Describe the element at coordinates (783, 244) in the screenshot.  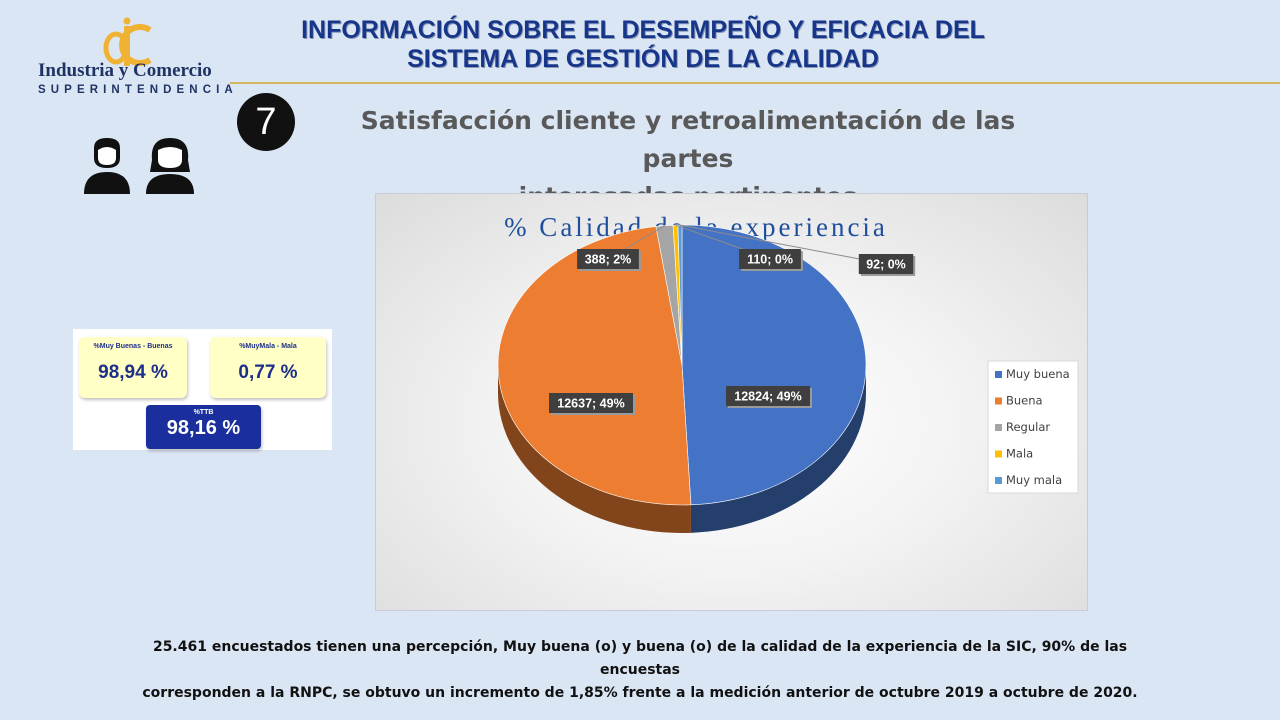
I see `pie-leader-muy-mala` at that location.